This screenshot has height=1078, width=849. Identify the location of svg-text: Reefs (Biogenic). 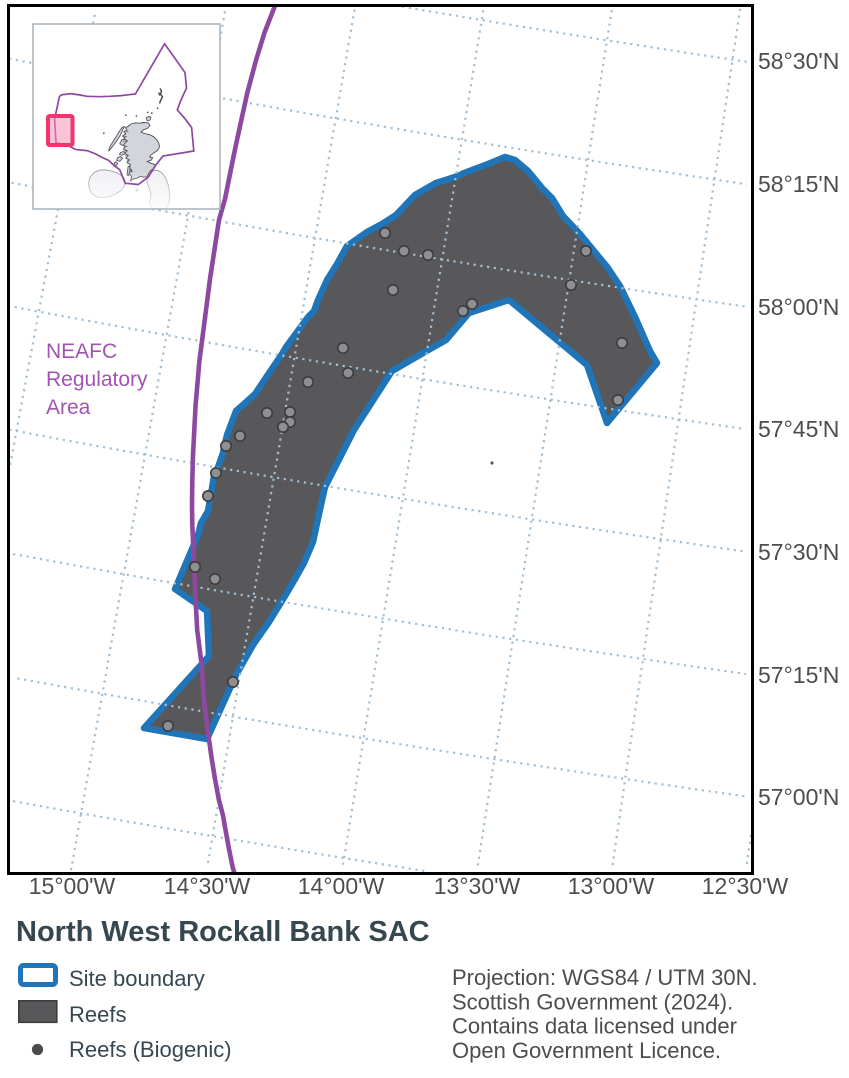
(150, 1049).